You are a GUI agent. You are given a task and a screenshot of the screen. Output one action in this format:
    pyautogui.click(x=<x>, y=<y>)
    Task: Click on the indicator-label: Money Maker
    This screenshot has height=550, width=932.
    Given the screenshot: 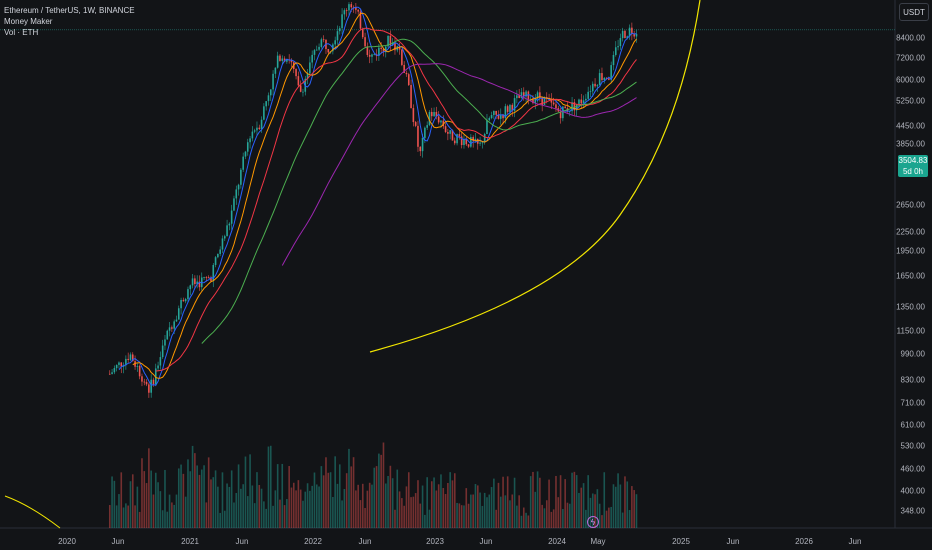 What is the action you would take?
    pyautogui.click(x=28, y=21)
    